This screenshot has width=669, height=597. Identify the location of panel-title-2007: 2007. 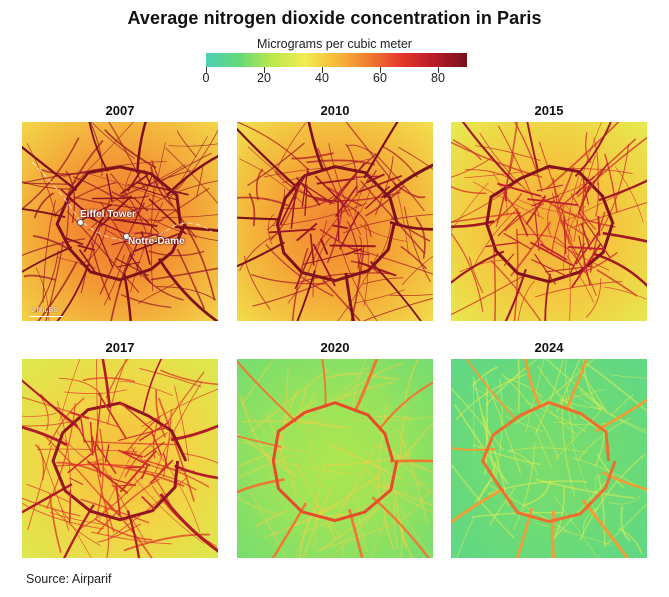
(120, 110).